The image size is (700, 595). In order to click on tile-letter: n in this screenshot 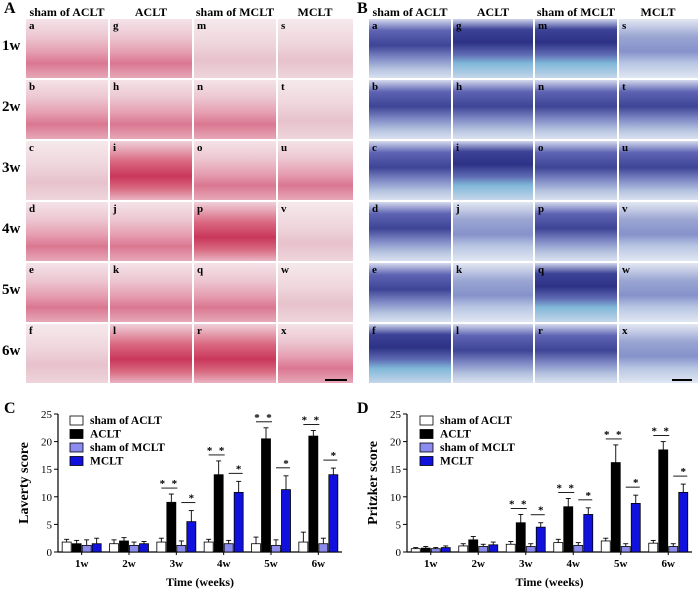, I will do `click(541, 87)`.